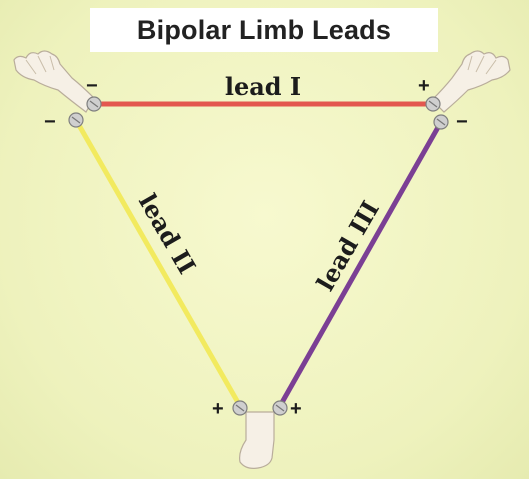 This screenshot has height=479, width=529. Describe the element at coordinates (471, 81) in the screenshot. I see `left-hand-icon` at that location.